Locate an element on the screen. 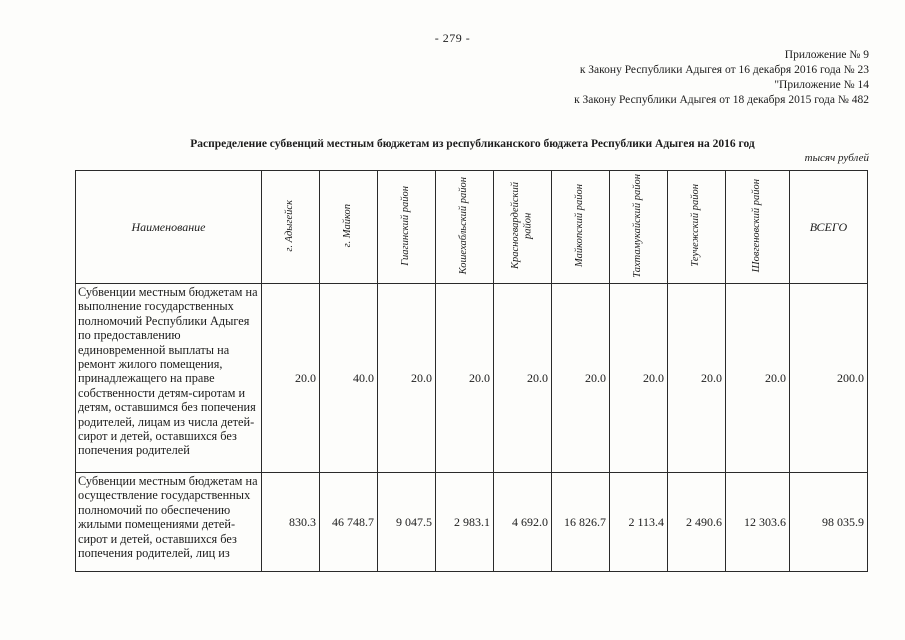 This screenshot has height=640, width=905. column-header: Теучежский район is located at coordinates (696, 227).